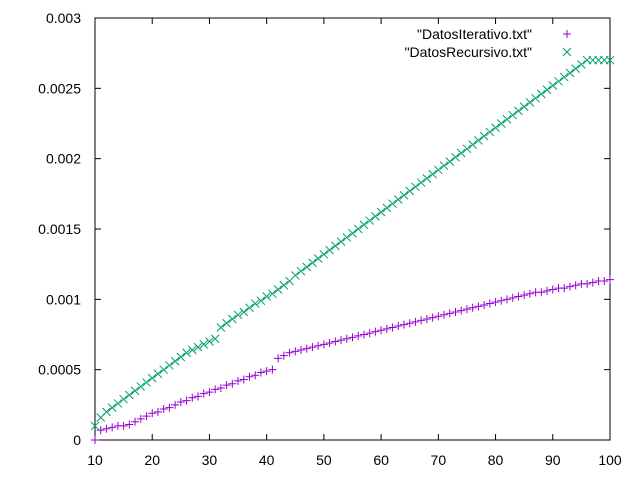 This screenshot has width=640, height=480. Describe the element at coordinates (439, 460) in the screenshot. I see `x-tick-label: 70` at that location.